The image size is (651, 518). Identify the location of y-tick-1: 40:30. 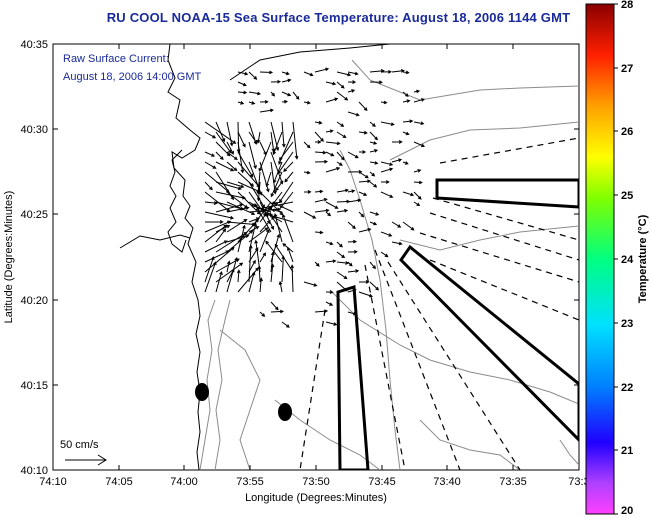
(34, 130).